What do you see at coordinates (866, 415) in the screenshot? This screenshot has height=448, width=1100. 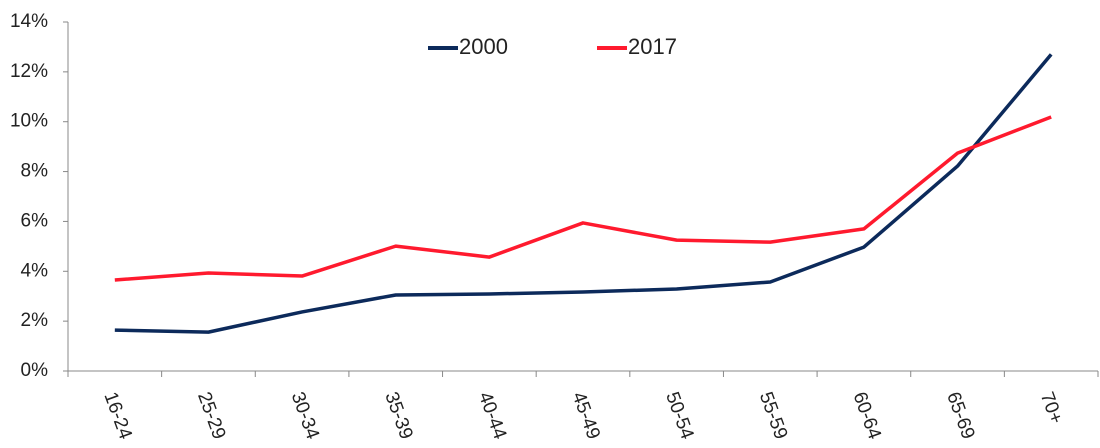 I see `x-tick-label: 60-64` at bounding box center [866, 415].